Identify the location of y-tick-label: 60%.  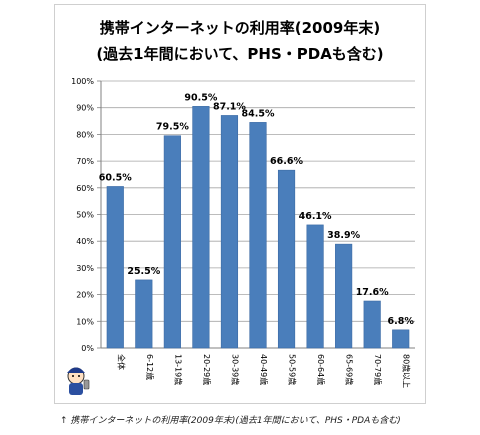
(85, 188).